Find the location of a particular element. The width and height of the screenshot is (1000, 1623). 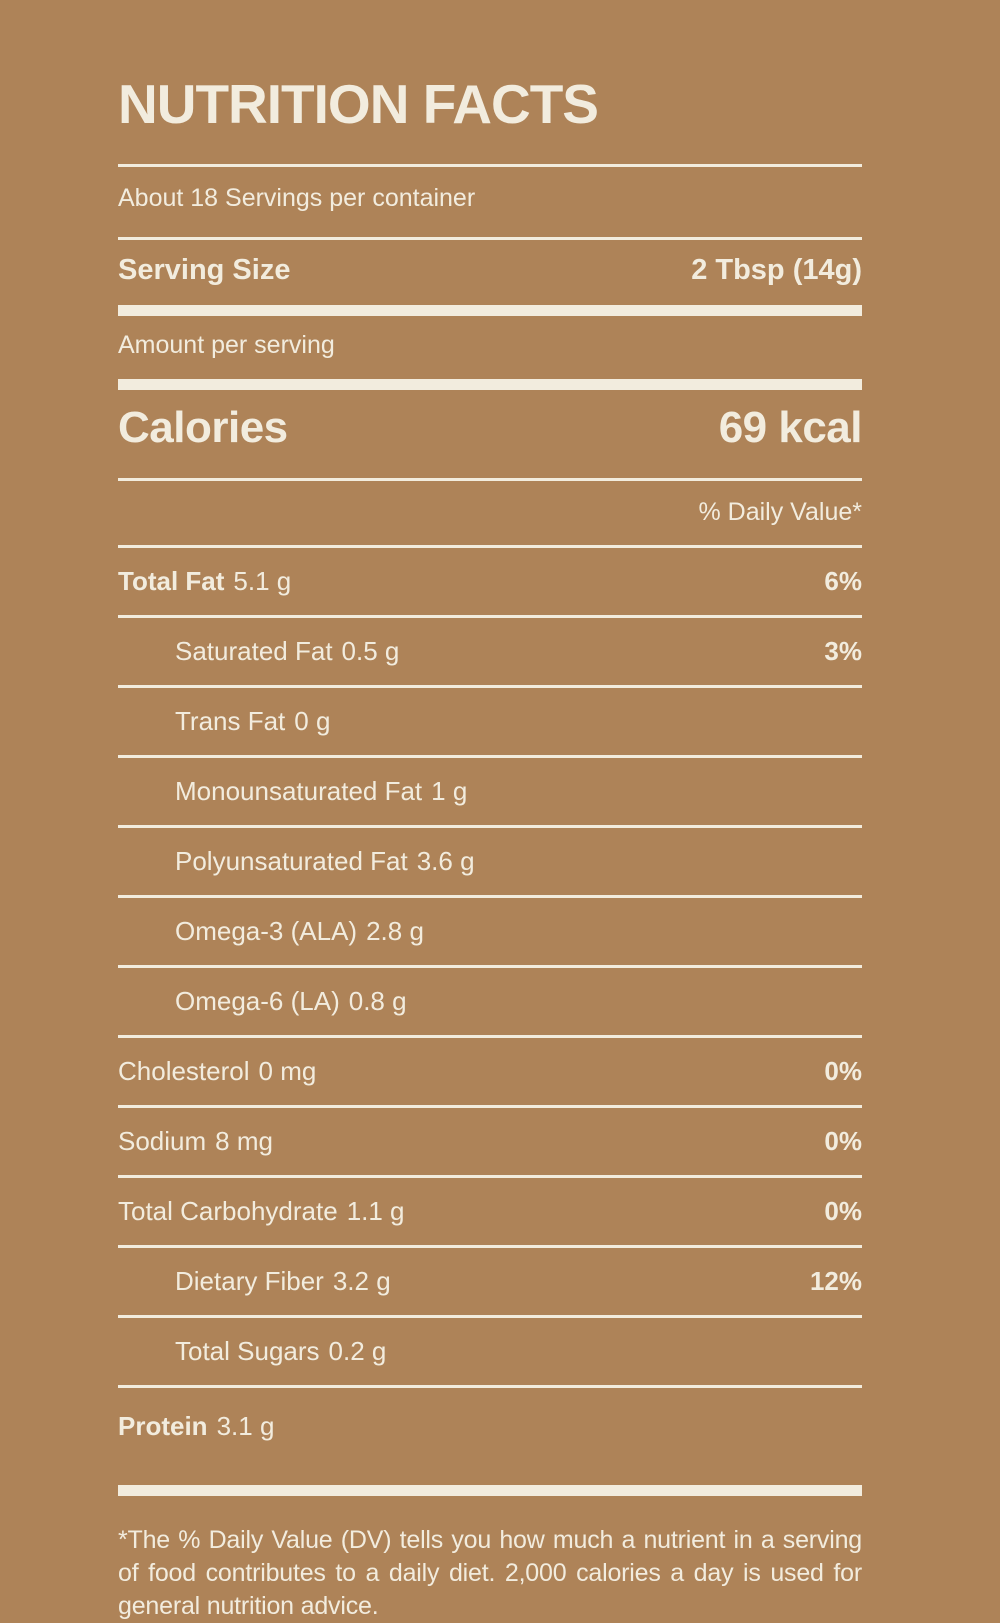

nutrient-amount: 5.1 g is located at coordinates (262, 580).